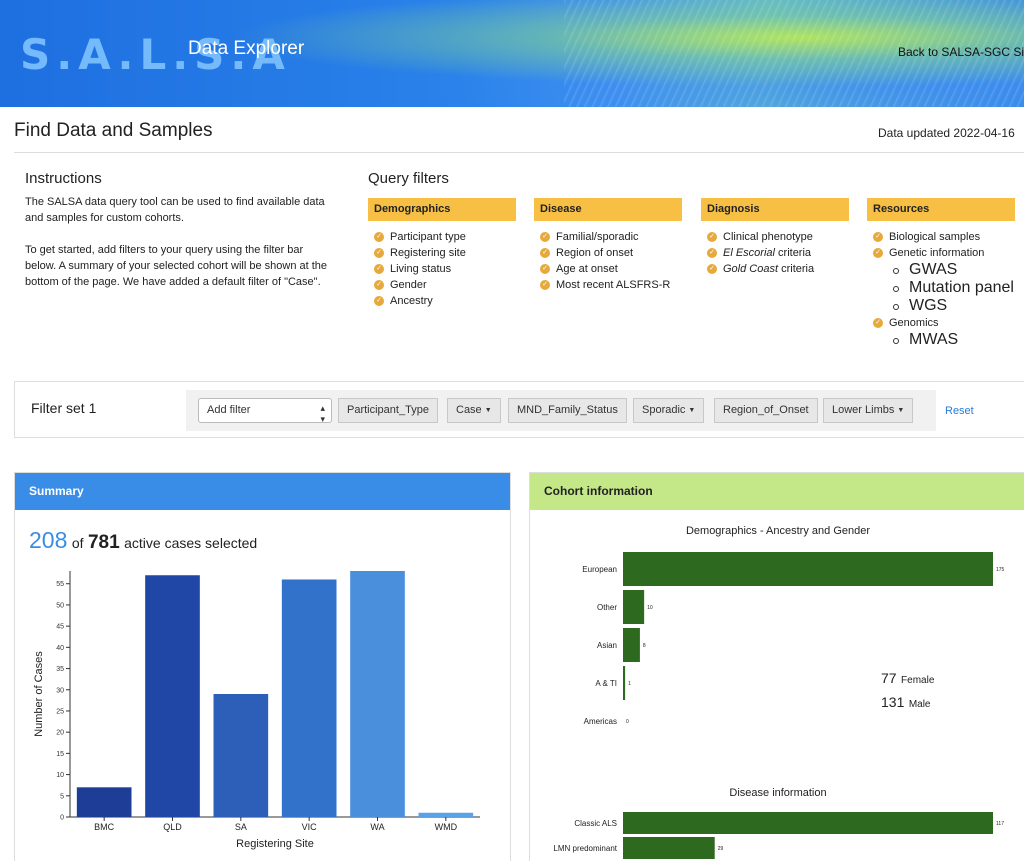  Describe the element at coordinates (669, 410) in the screenshot. I see `filter-value-dropdown: Sporadic ▼` at that location.